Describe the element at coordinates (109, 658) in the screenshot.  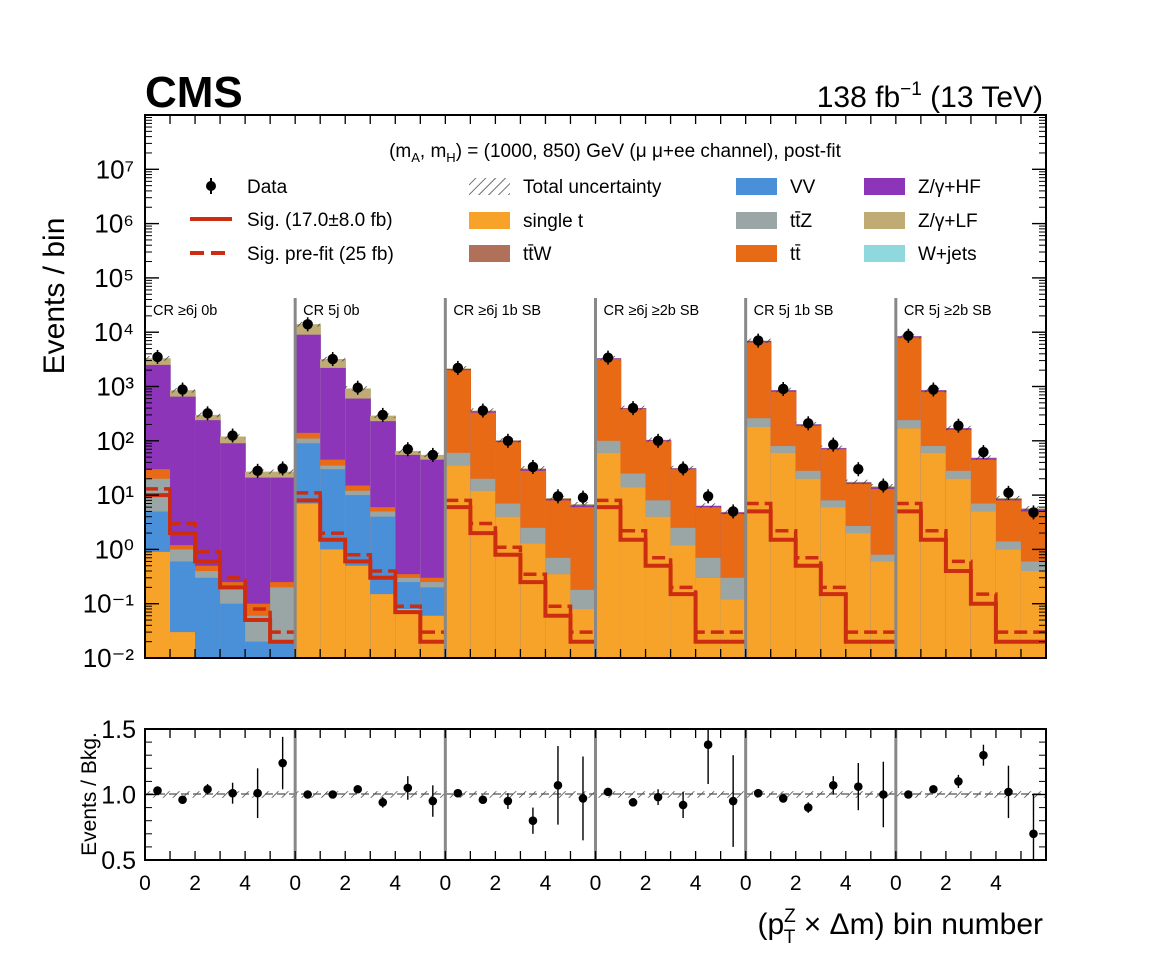
I see `y-tick-label: 10⁻²` at that location.